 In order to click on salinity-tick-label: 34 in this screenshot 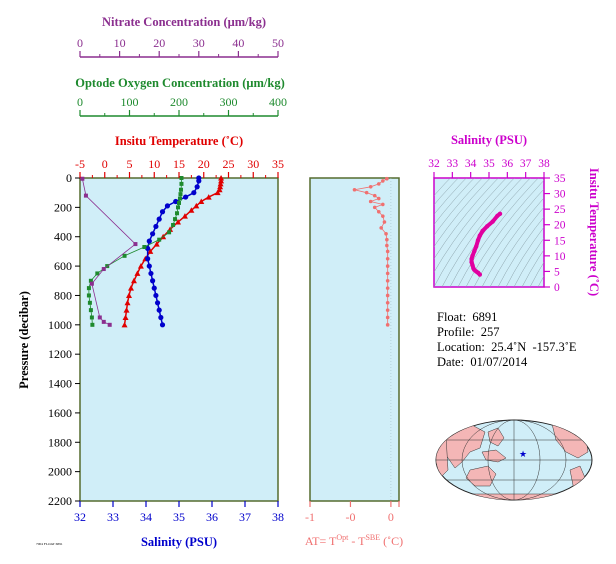, I will do `click(146, 517)`.